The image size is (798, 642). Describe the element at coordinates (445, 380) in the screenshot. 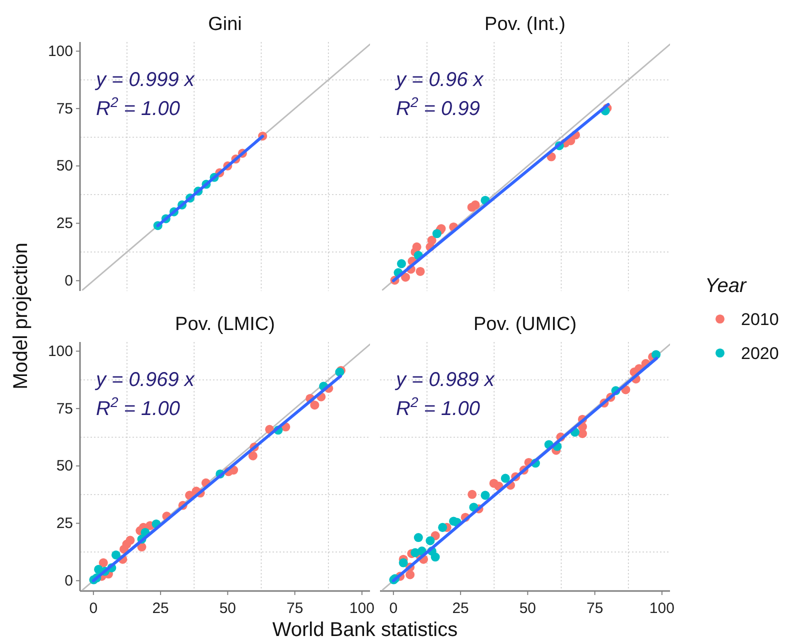

I see `annotation: y = 0.989 x` at that location.